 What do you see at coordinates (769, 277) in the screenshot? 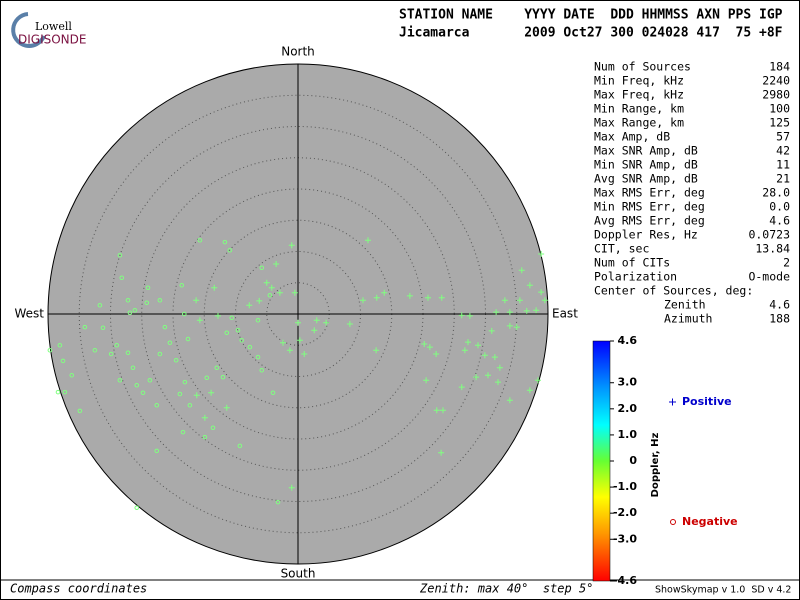
I see `stat-value: O-mode` at bounding box center [769, 277].